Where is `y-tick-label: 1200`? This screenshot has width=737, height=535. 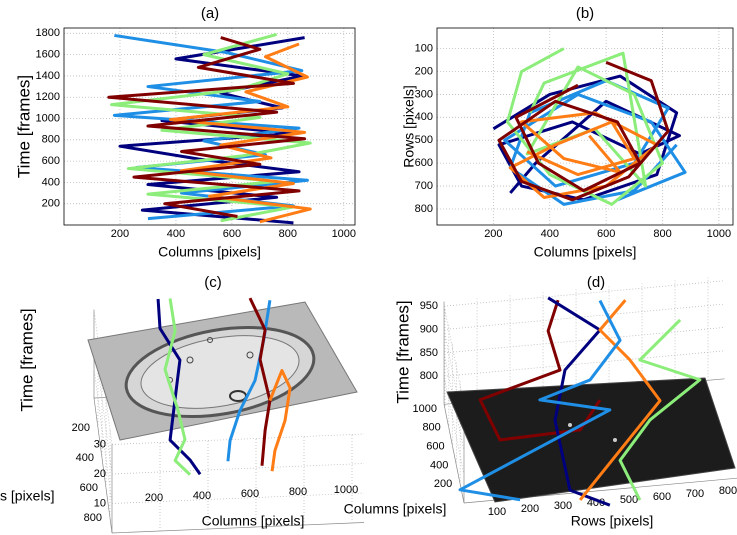
y-tick-label: 1200 is located at coordinates (48, 97).